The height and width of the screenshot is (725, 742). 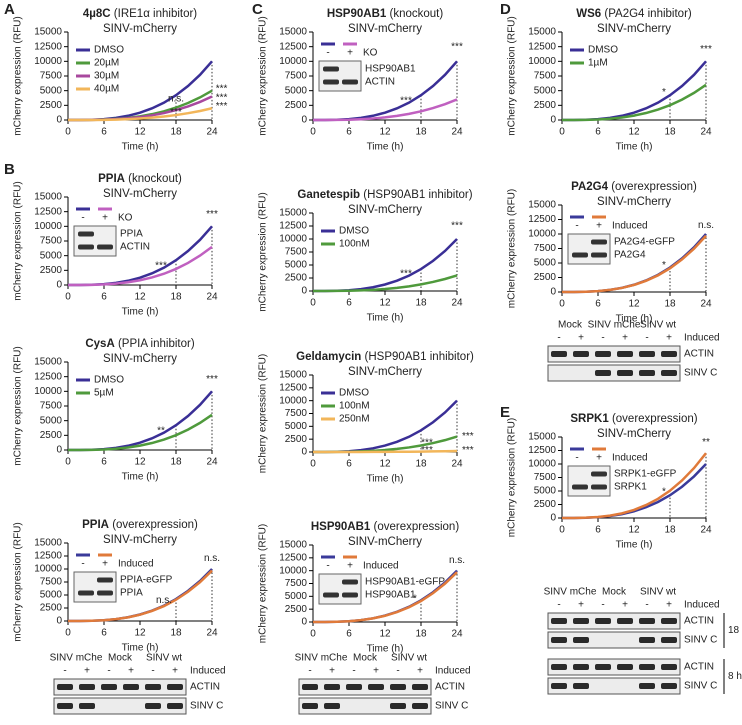 I want to click on inset-band-label: HSP90AB1, so click(x=390, y=595).